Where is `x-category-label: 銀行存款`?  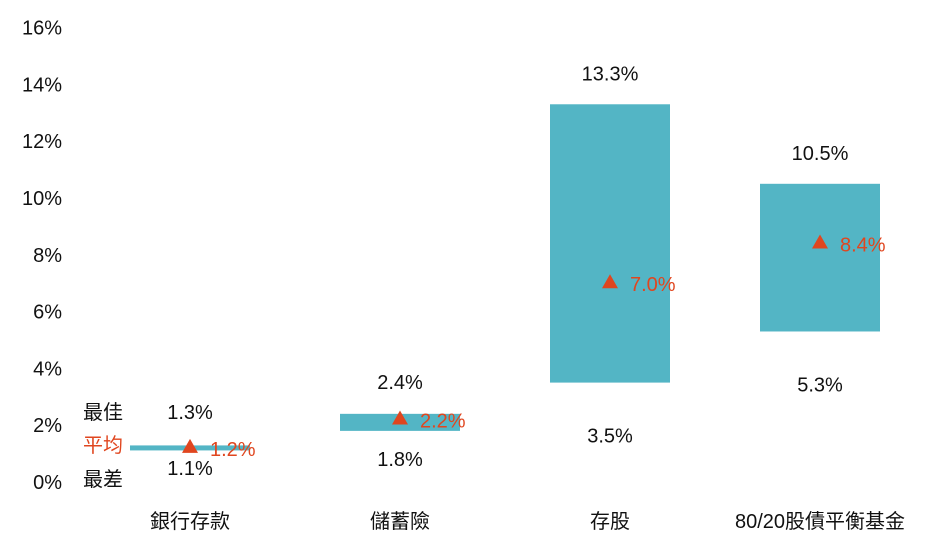
x-category-label: 銀行存款 is located at coordinates (190, 521).